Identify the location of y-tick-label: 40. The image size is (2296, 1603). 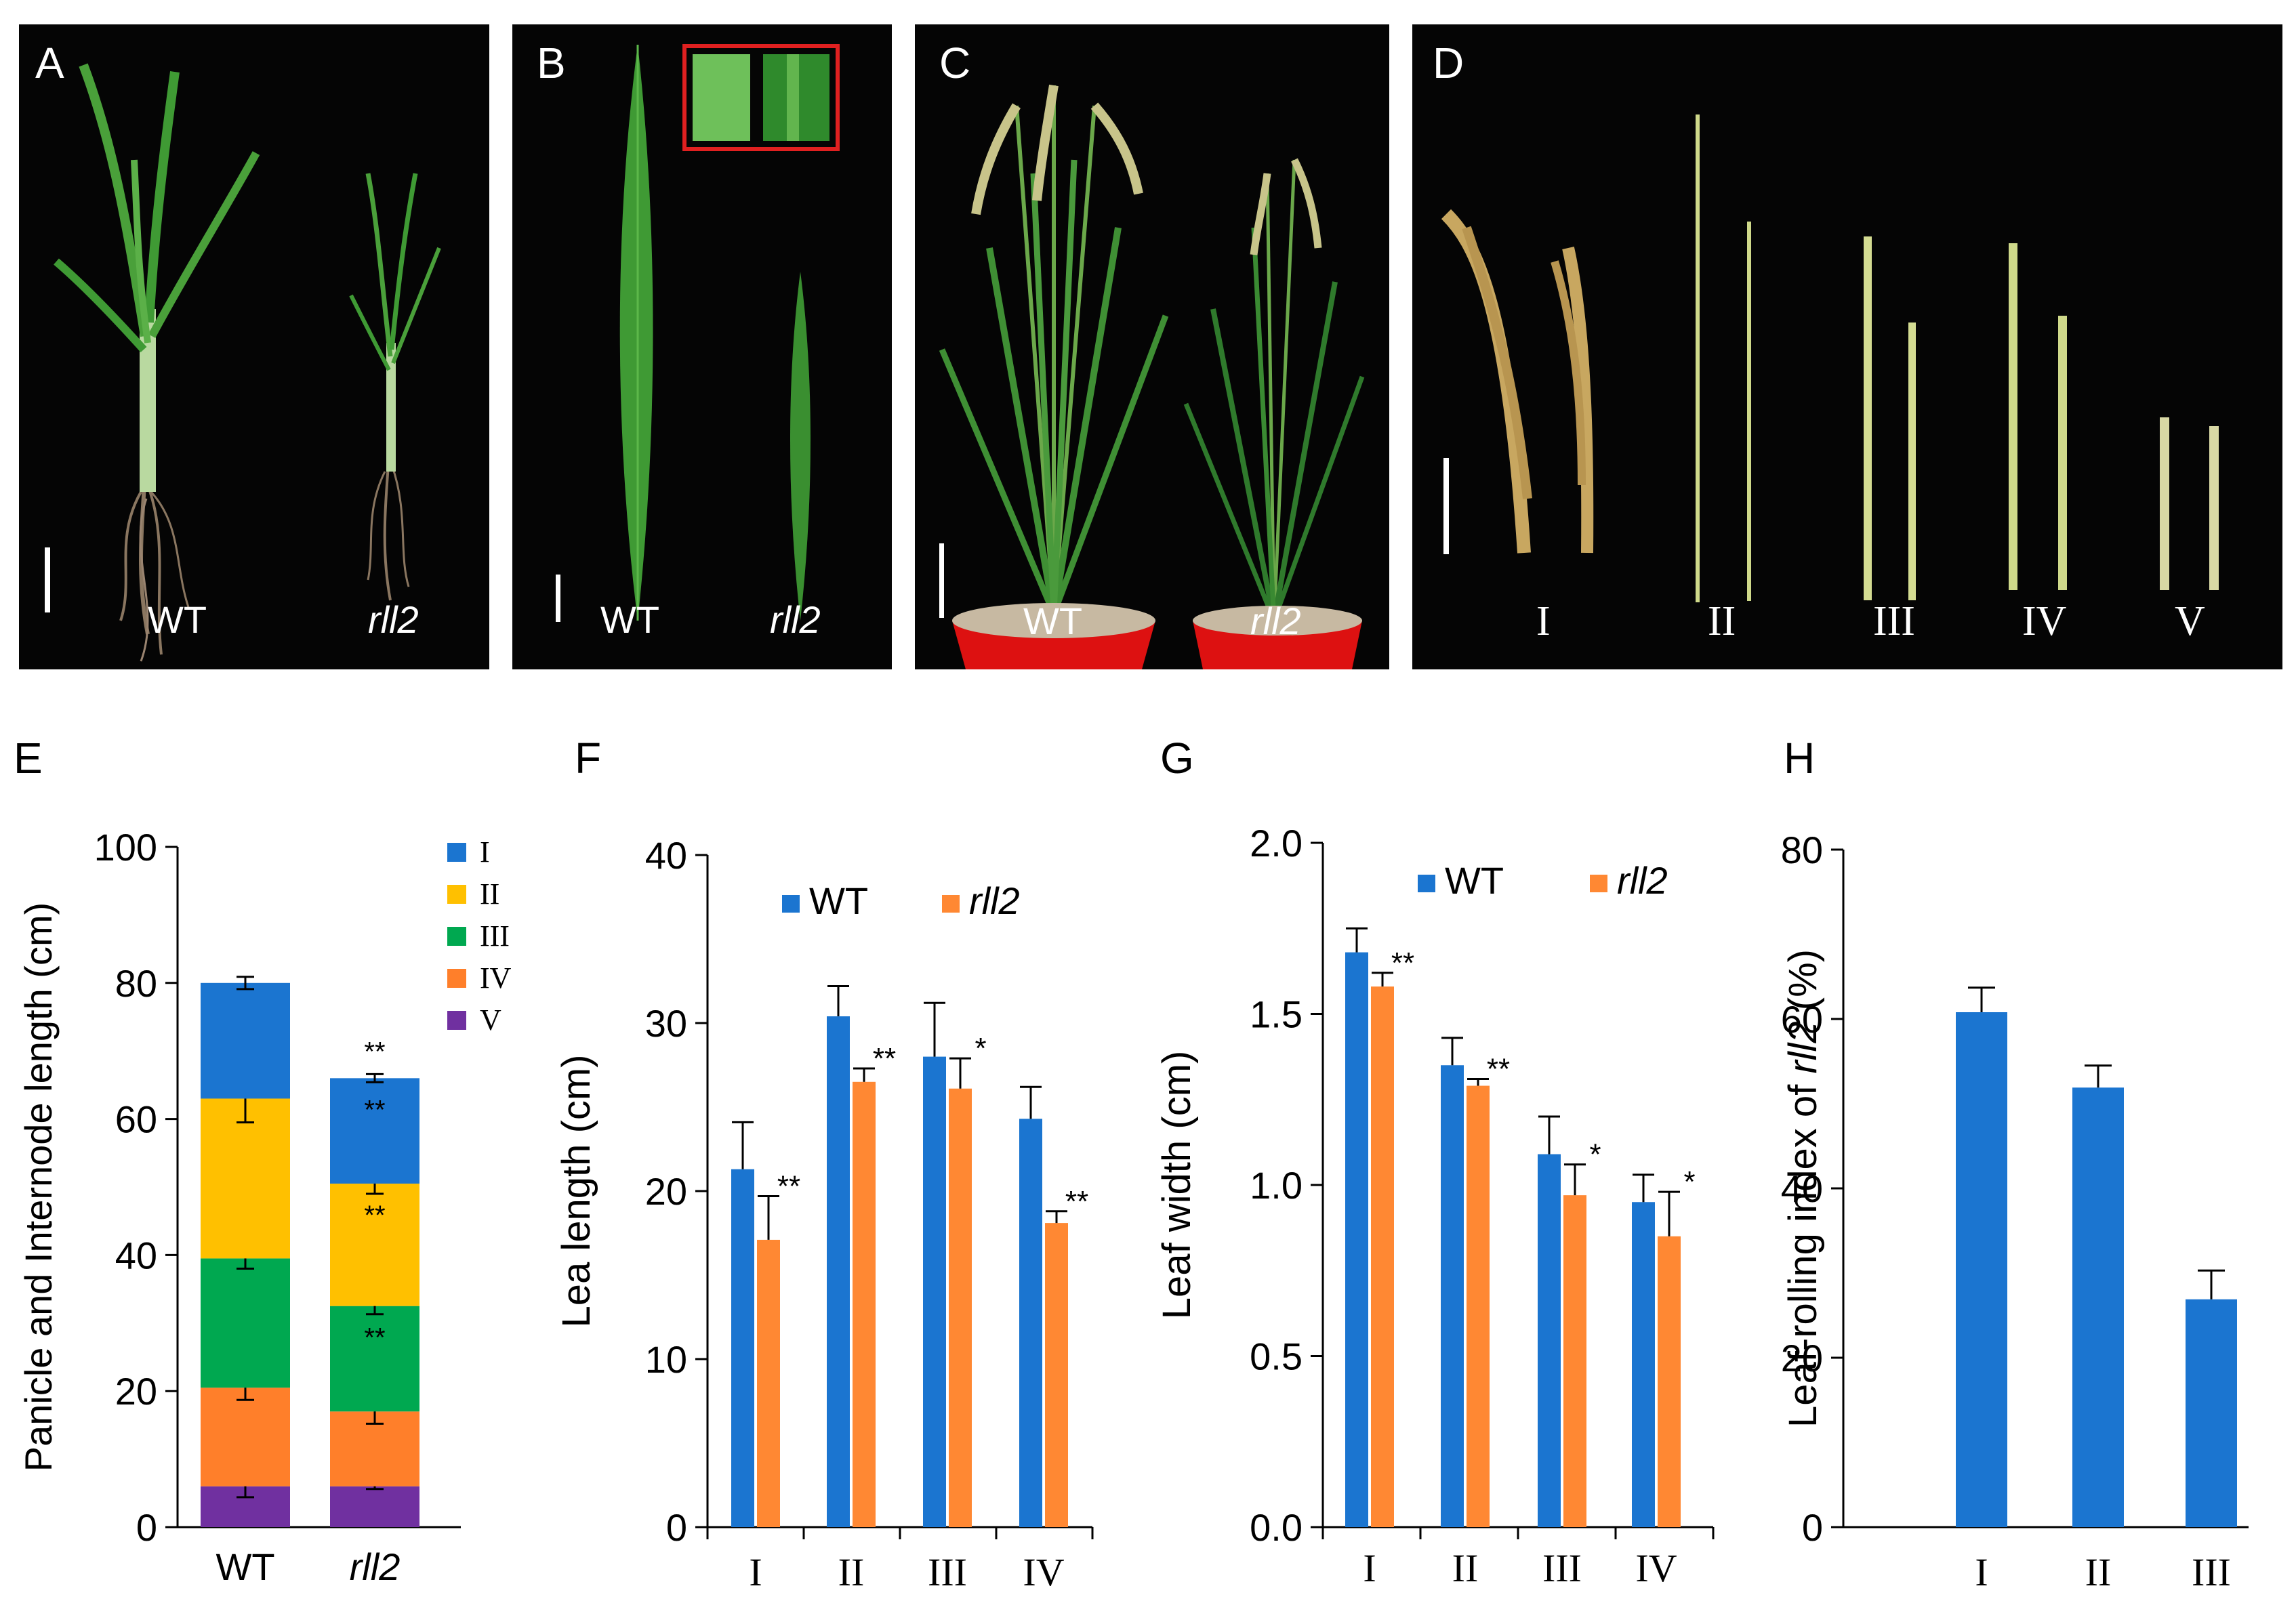
(1802, 1188).